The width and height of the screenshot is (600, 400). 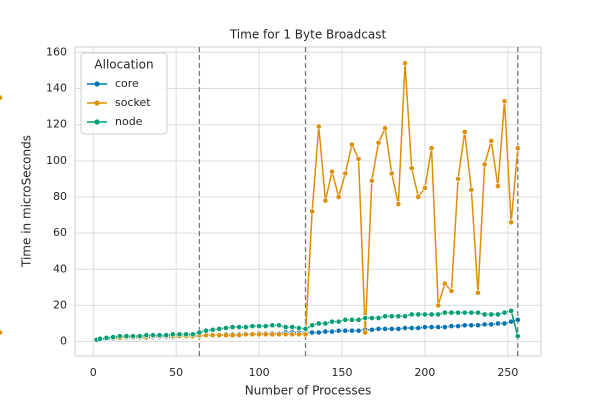 I want to click on x-axis-label: Number of Processes, so click(x=308, y=391).